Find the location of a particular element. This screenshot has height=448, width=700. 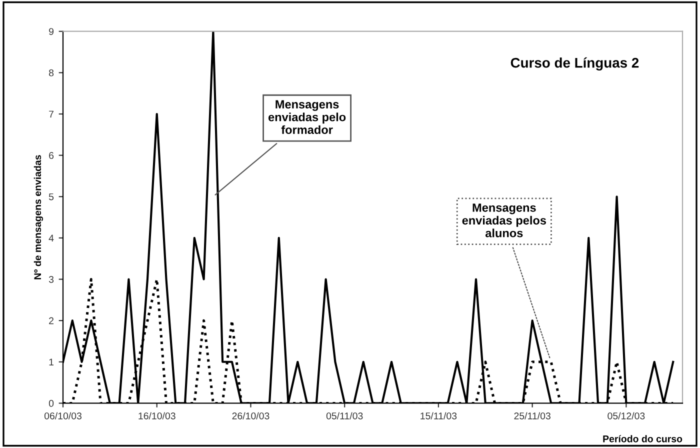

y-tick-label: 1 is located at coordinates (51, 362).